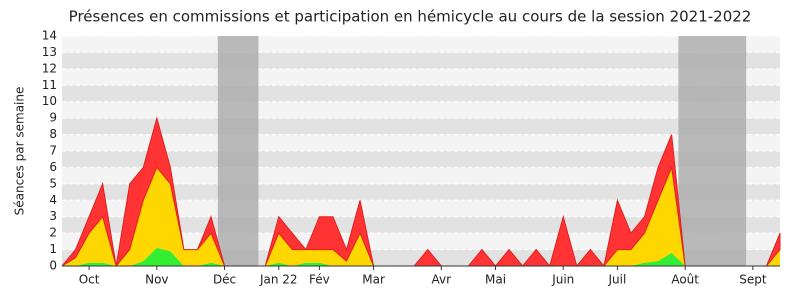  What do you see at coordinates (617, 280) in the screenshot?
I see `x-tick-label: Juil` at bounding box center [617, 280].